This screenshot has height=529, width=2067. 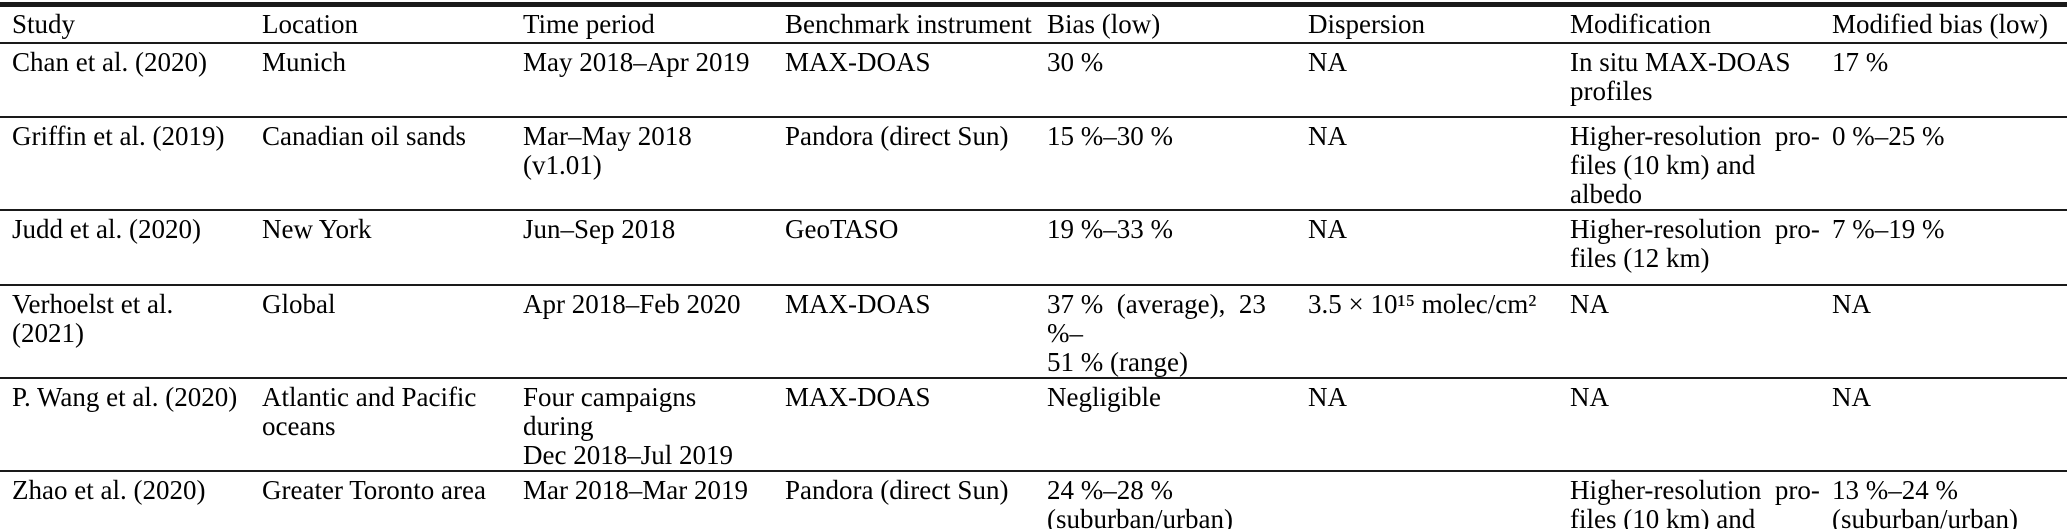 What do you see at coordinates (635, 489) in the screenshot?
I see `cell-time-period: Mar 2018–Mar 2019` at bounding box center [635, 489].